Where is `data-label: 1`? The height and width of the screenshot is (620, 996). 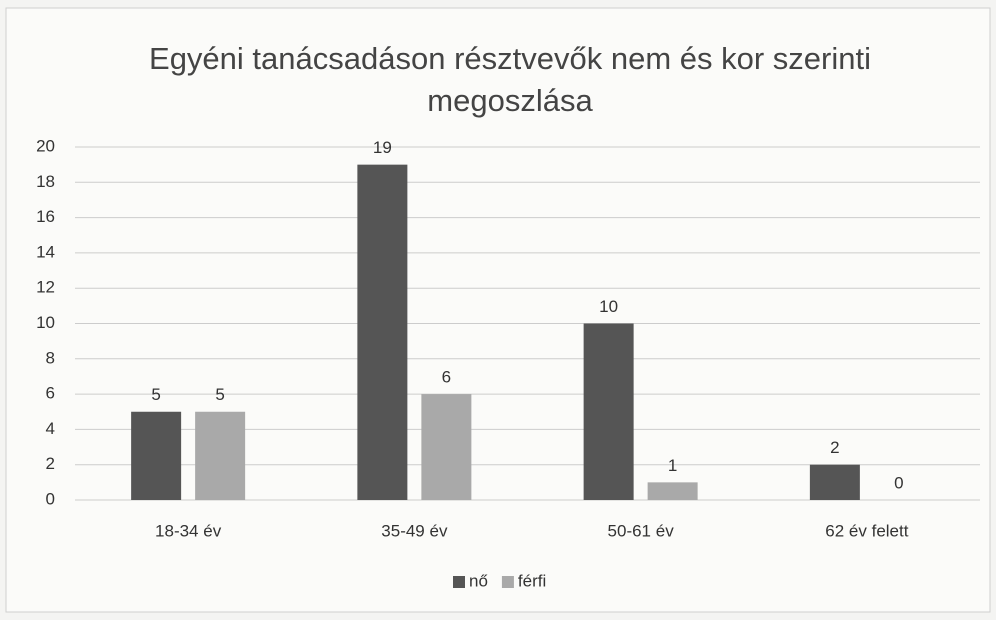
data-label: 1 is located at coordinates (672, 465).